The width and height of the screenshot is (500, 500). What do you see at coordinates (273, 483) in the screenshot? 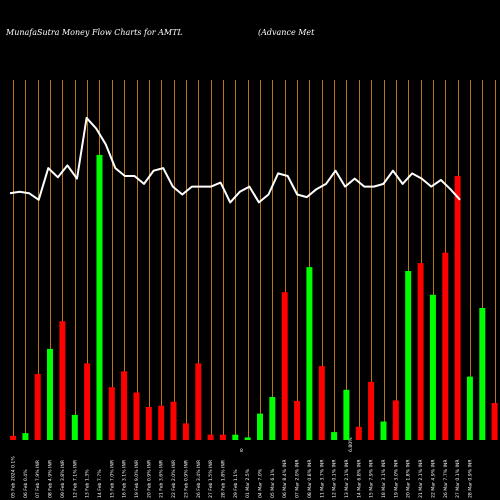
I see `x-tick-label: 05 Mar 6.1%` at bounding box center [273, 483].